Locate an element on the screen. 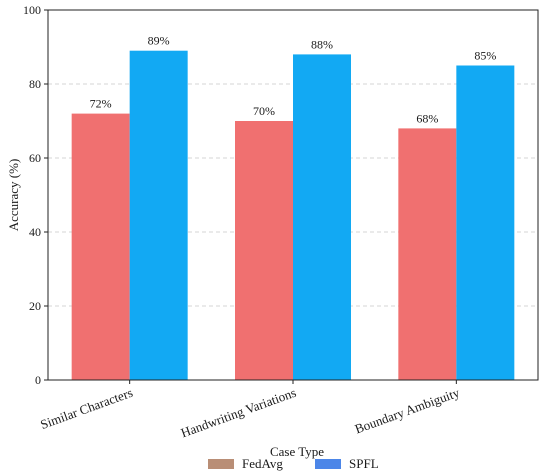 The image size is (550, 474). x-tick-label-2: Boundary Ambiguity is located at coordinates (407, 411).